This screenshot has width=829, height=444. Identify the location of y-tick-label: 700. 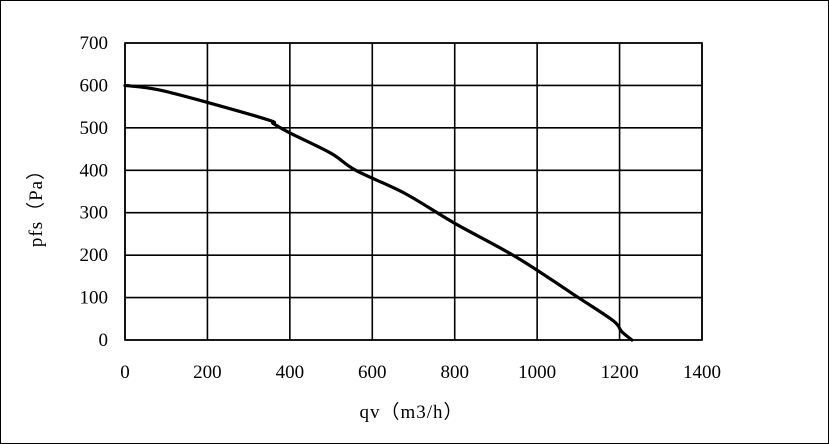
(94, 43).